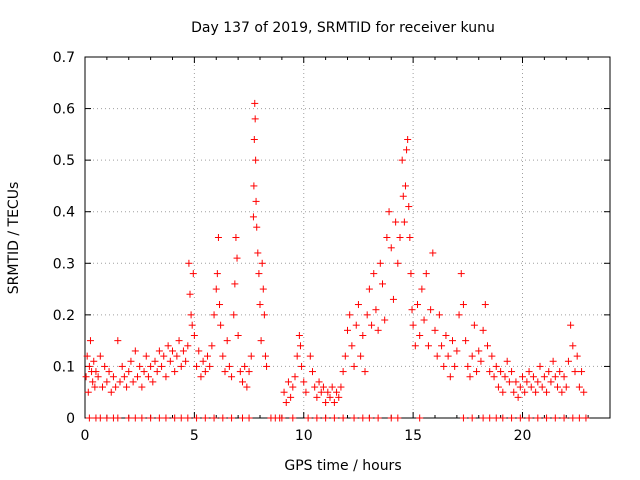 Image resolution: width=640 pixels, height=480 pixels. Describe the element at coordinates (64, 161) in the screenshot. I see `y-tick-label: 0.5` at that location.